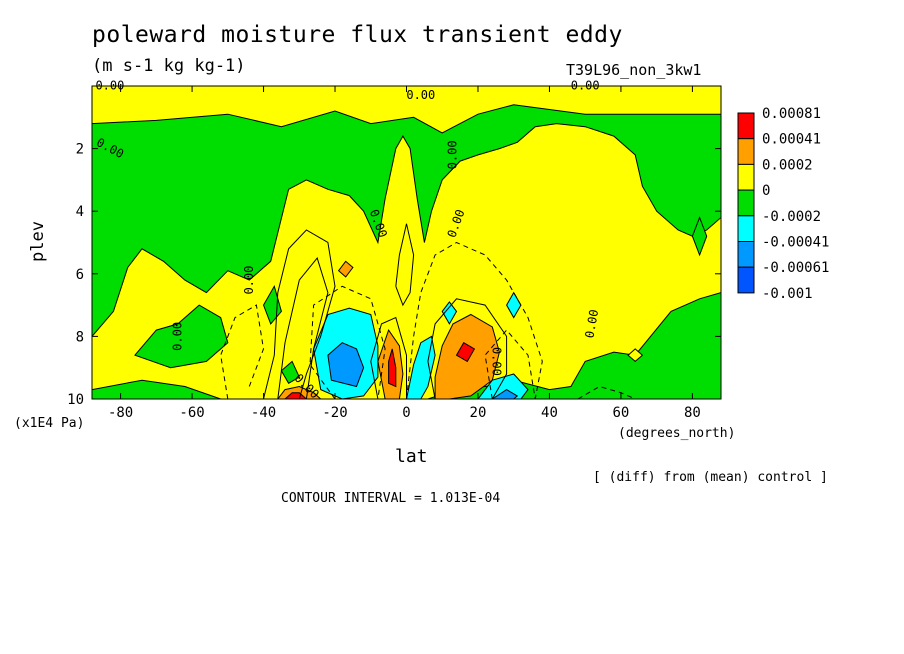 Image resolution: width=904 pixels, height=654 pixels. I want to click on contour-interval-note: CONTOUR INTERVAL = 1.013E-04, so click(391, 498).